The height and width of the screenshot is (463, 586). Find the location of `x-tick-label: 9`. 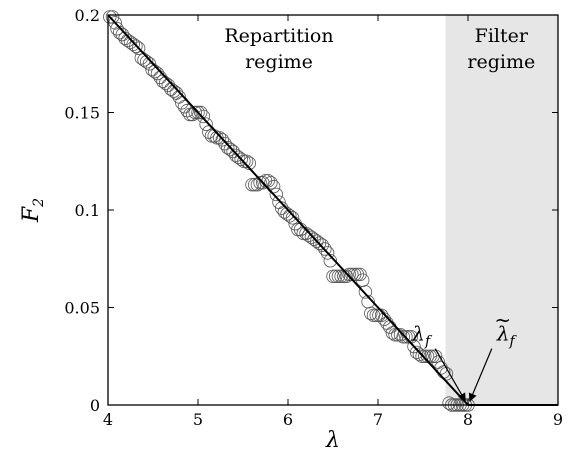

x-tick-label: 9 is located at coordinates (558, 419).